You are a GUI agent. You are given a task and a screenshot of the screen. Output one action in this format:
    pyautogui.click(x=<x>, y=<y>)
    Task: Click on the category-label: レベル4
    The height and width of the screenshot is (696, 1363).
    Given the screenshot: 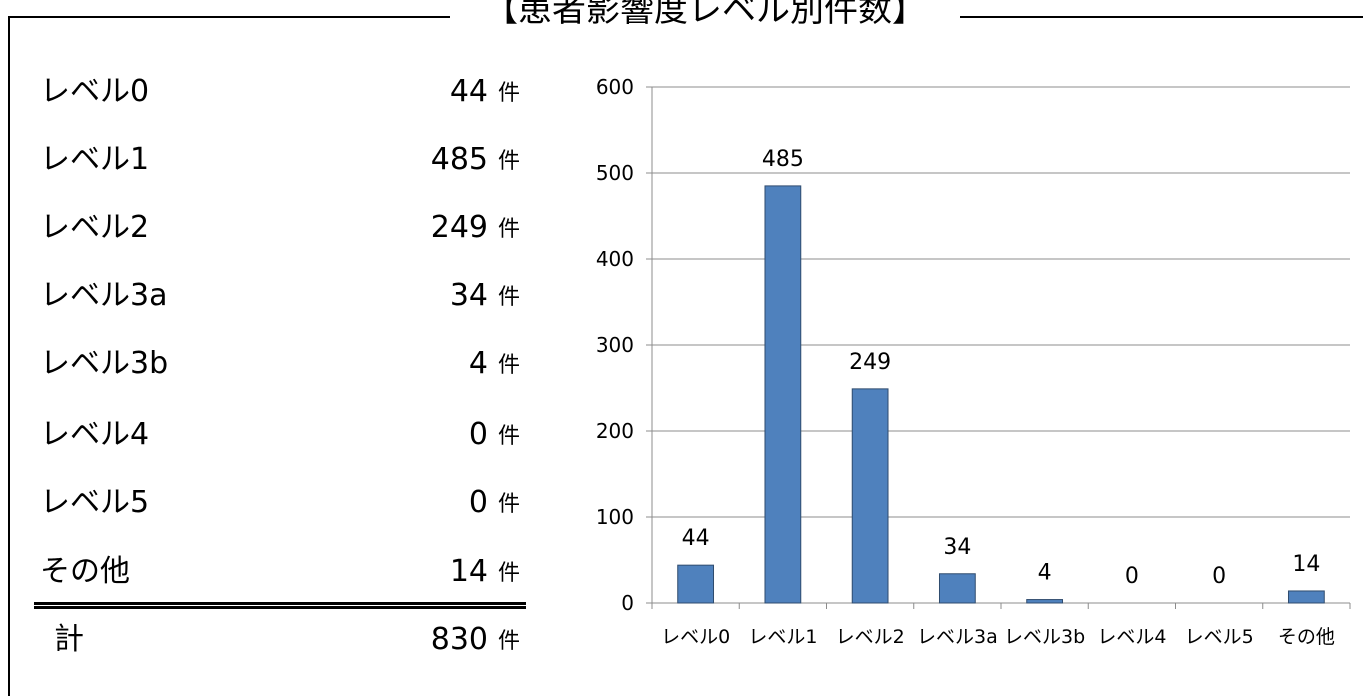 What is the action you would take?
    pyautogui.click(x=1131, y=637)
    